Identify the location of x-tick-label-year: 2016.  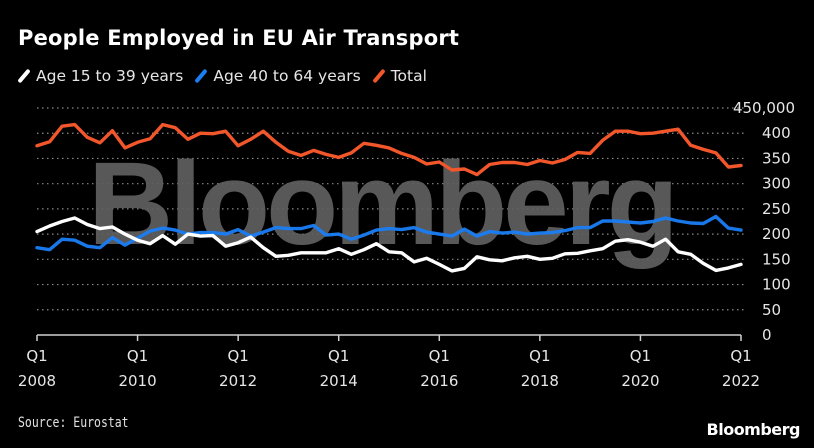
(439, 381).